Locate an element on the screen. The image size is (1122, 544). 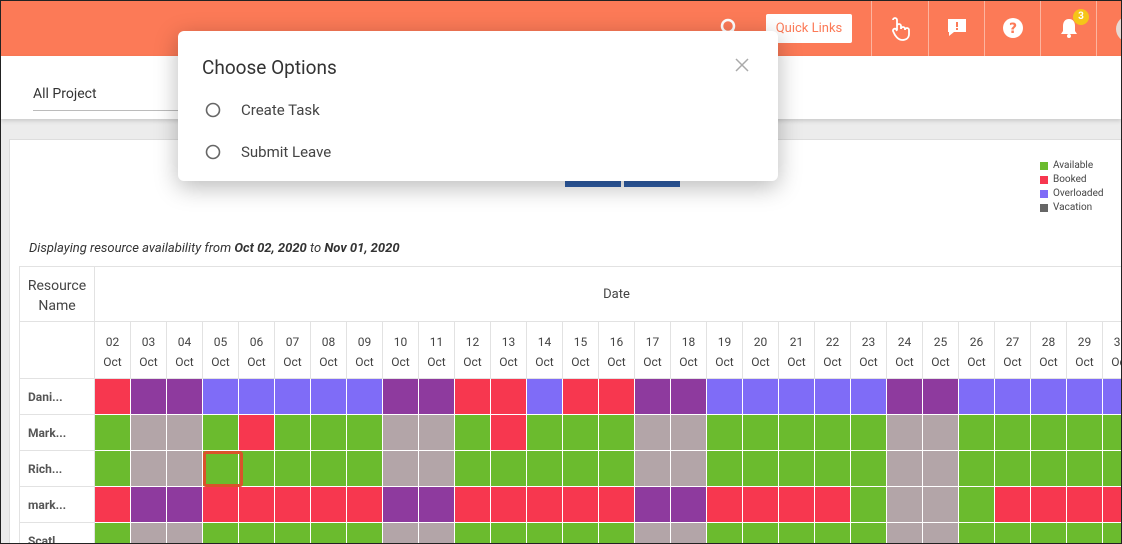
date-column-header: 08 Oct is located at coordinates (329, 350).